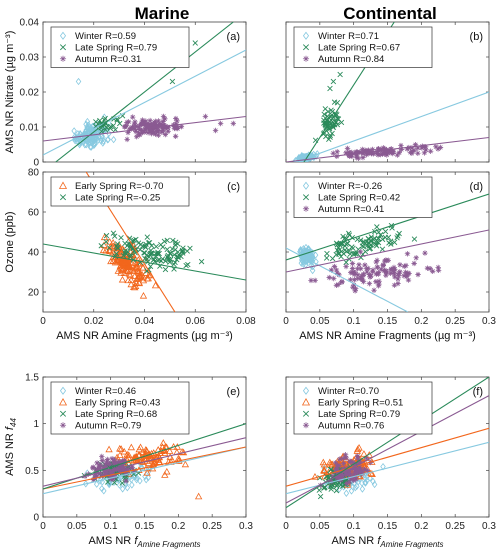 Image resolution: width=500 pixels, height=554 pixels. Describe the element at coordinates (108, 426) in the screenshot. I see `legend-entry: Autumn R=0.79` at that location.